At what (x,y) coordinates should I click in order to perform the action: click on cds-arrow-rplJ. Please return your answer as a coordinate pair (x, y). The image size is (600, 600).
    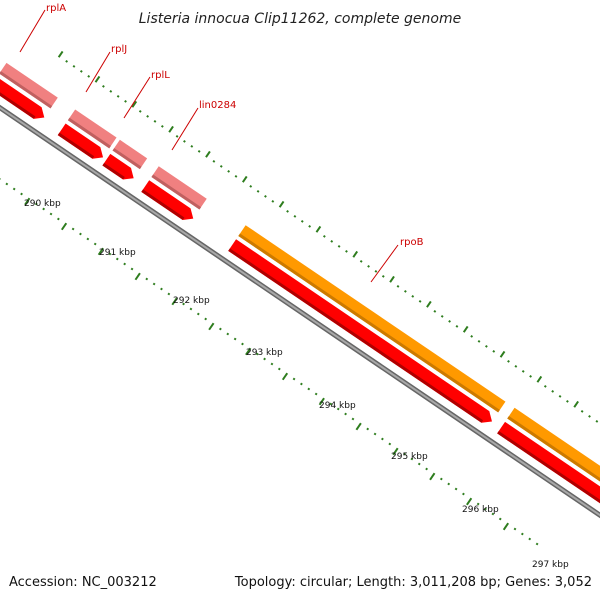
    Looking at the image, I should click on (80, 141).